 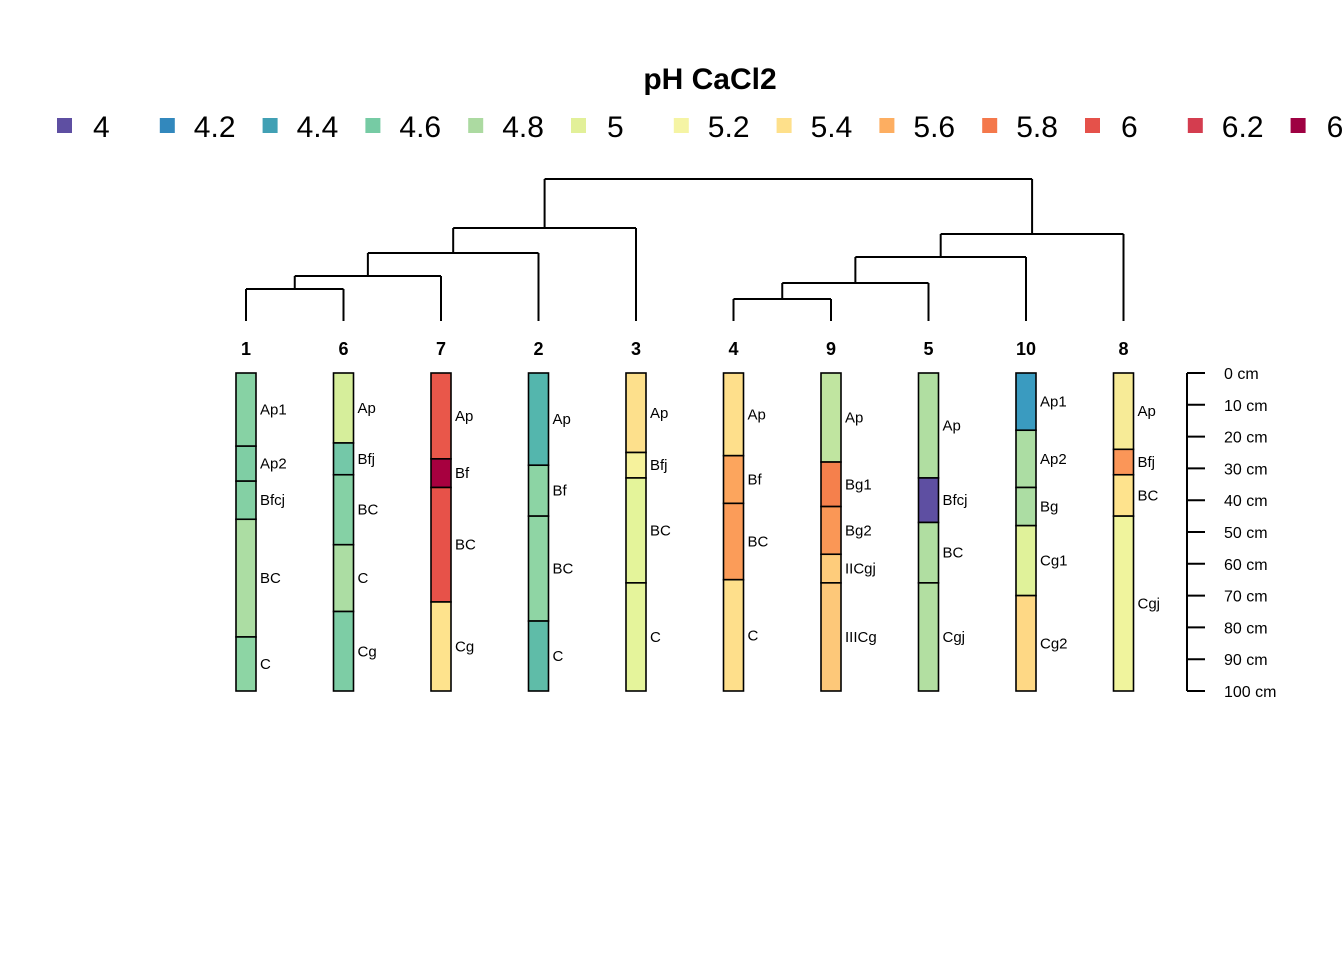 What do you see at coordinates (1241, 374) in the screenshot?
I see `depth-tick-label: 0 cm` at bounding box center [1241, 374].